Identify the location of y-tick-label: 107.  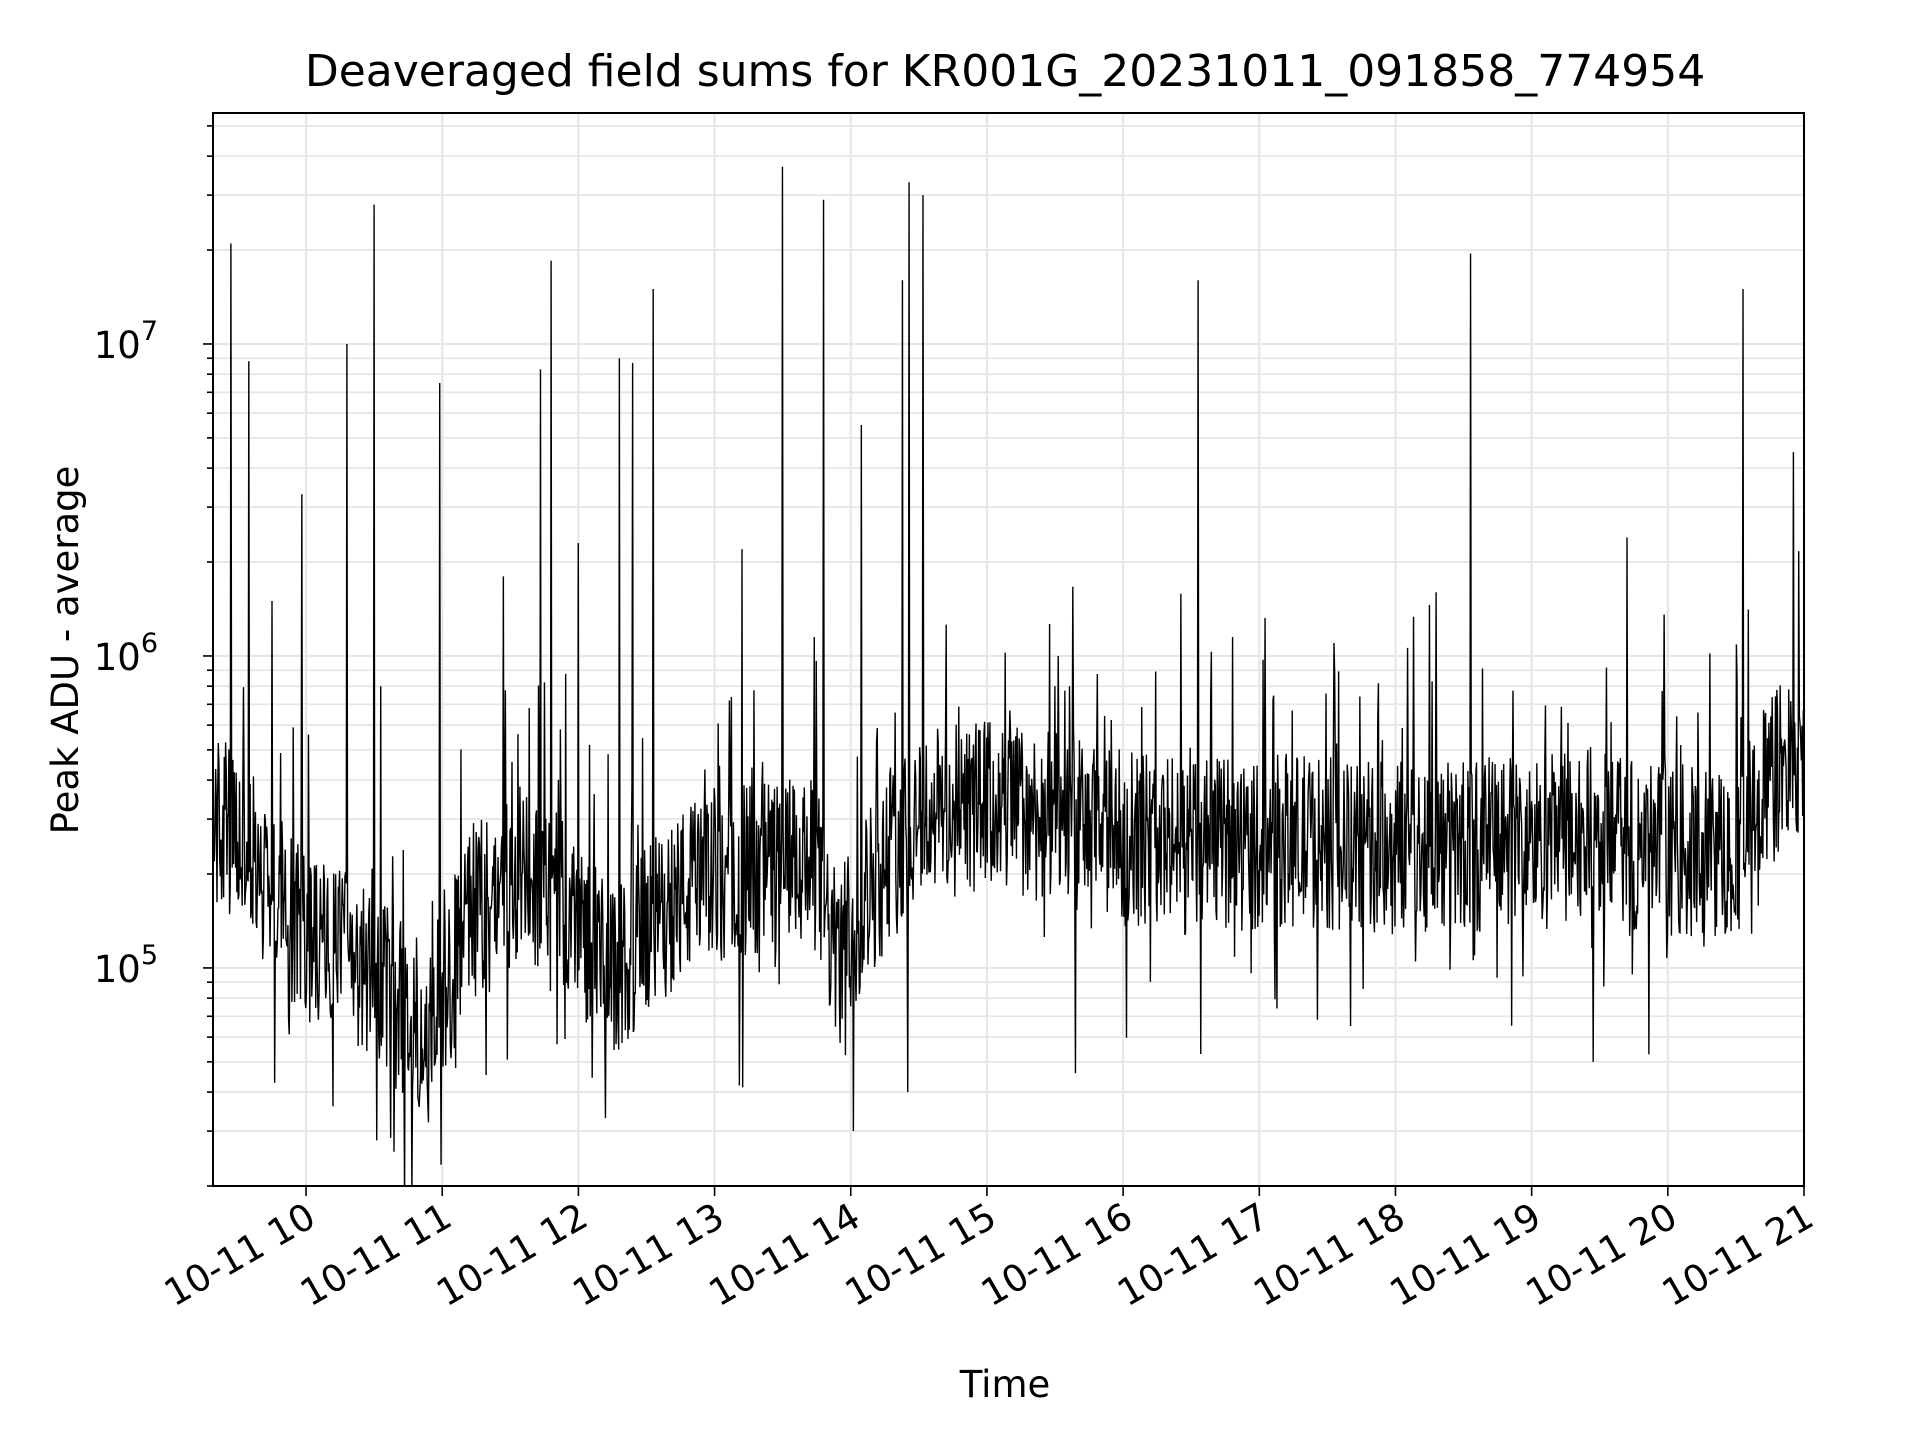
(126, 341).